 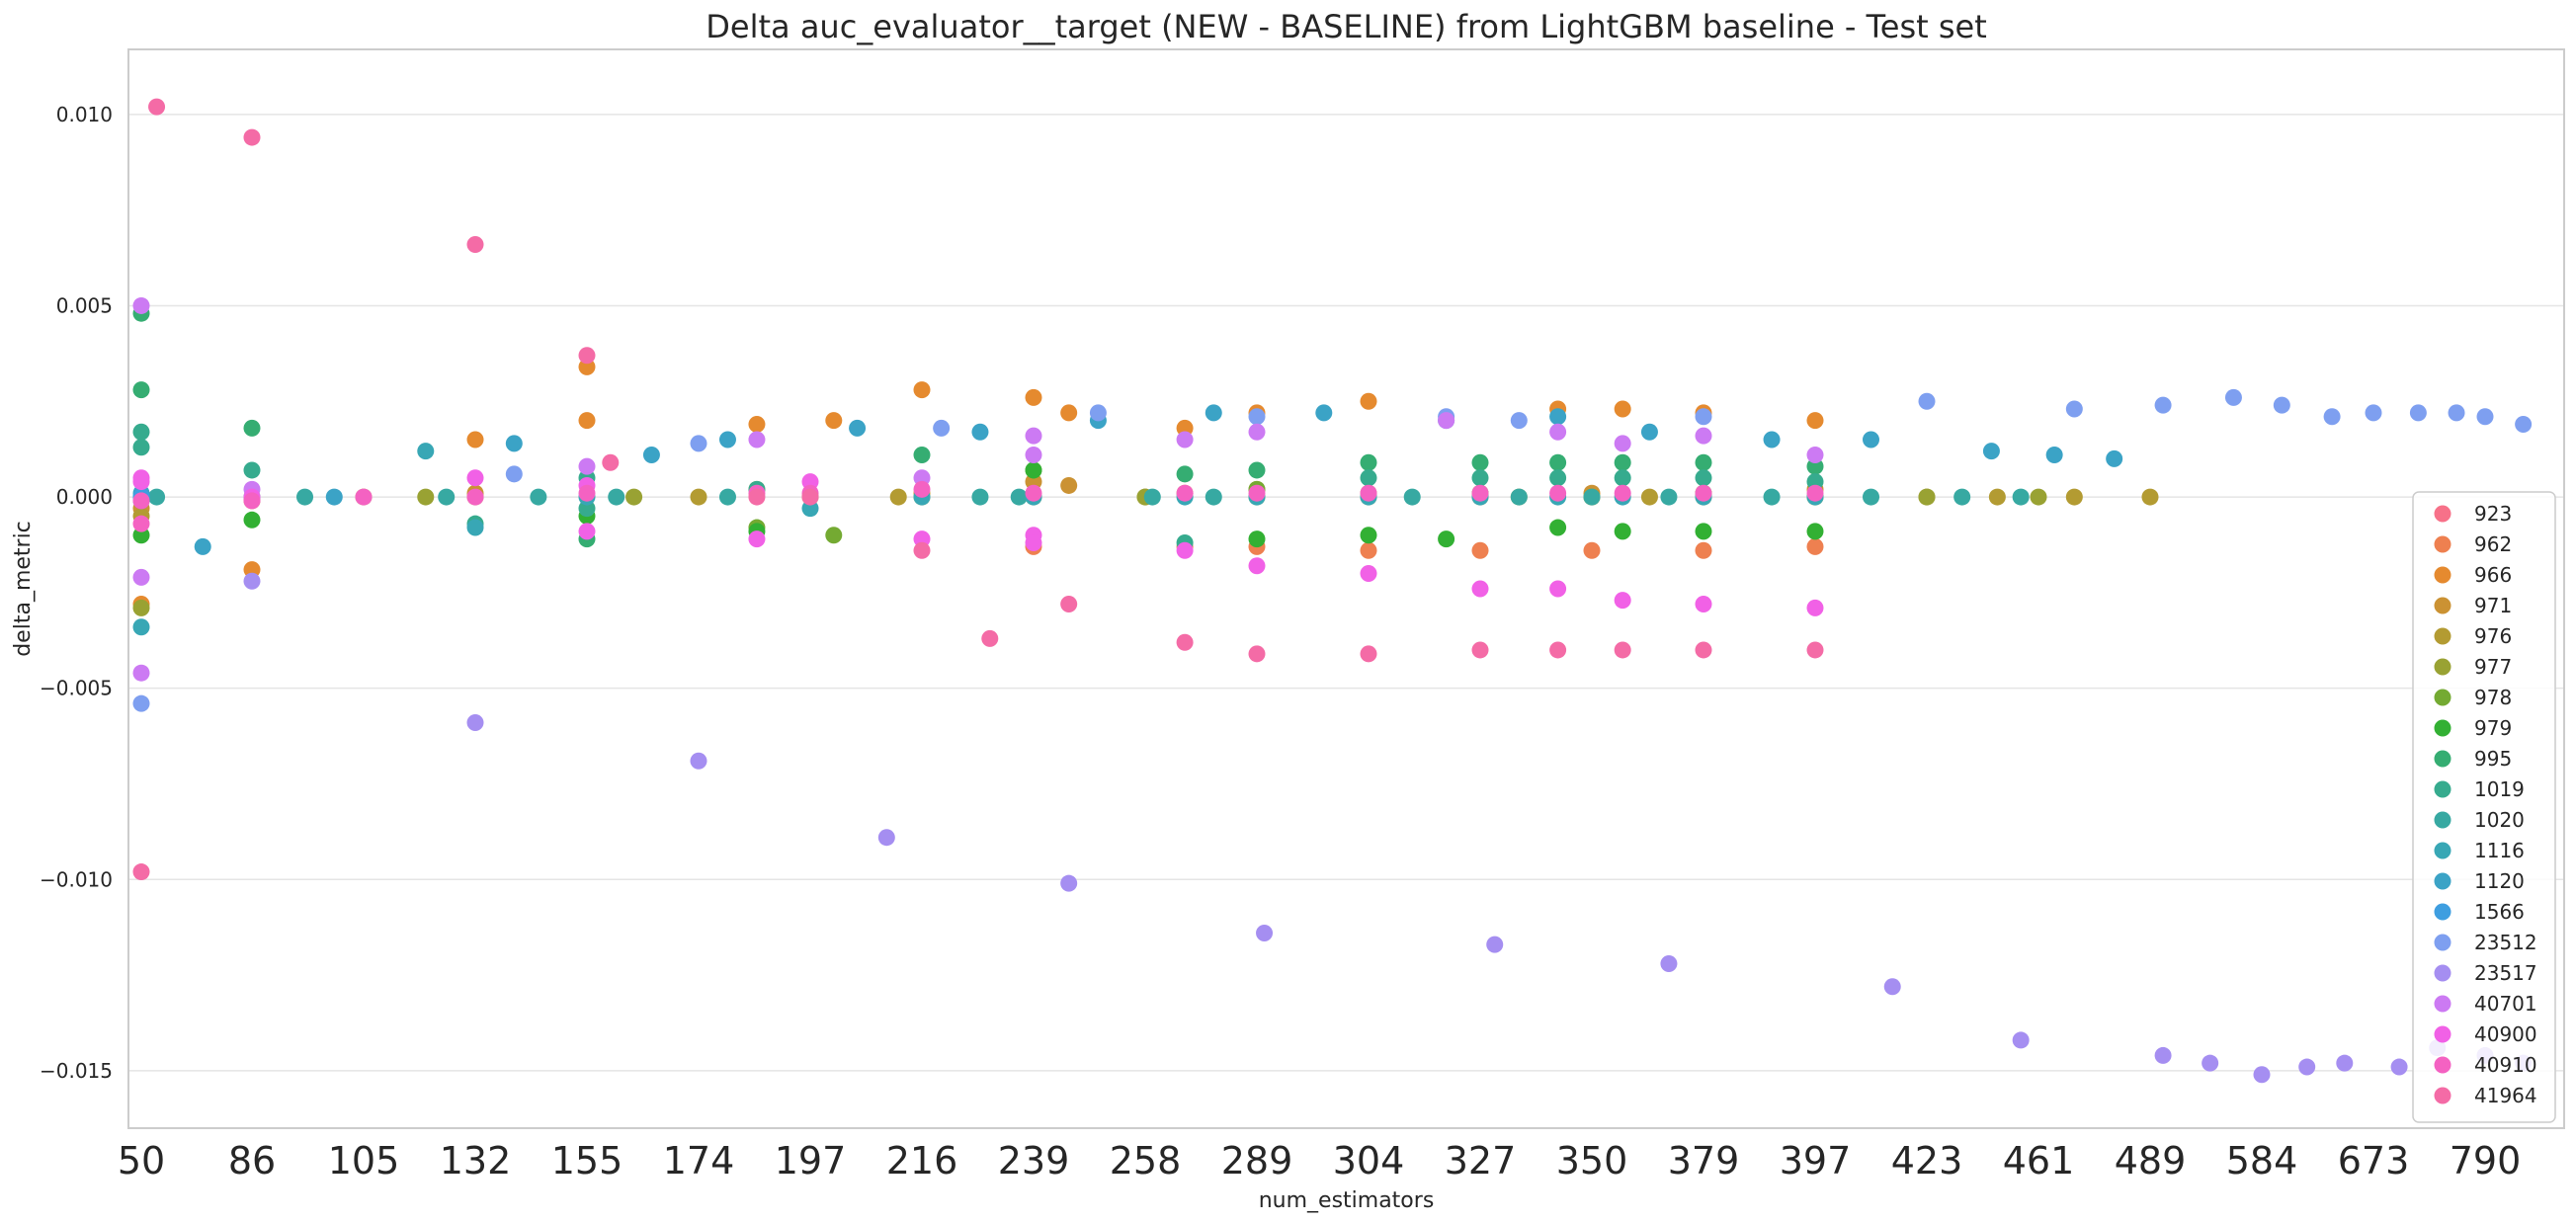 I want to click on x-tick-label: 289, so click(x=1257, y=1161).